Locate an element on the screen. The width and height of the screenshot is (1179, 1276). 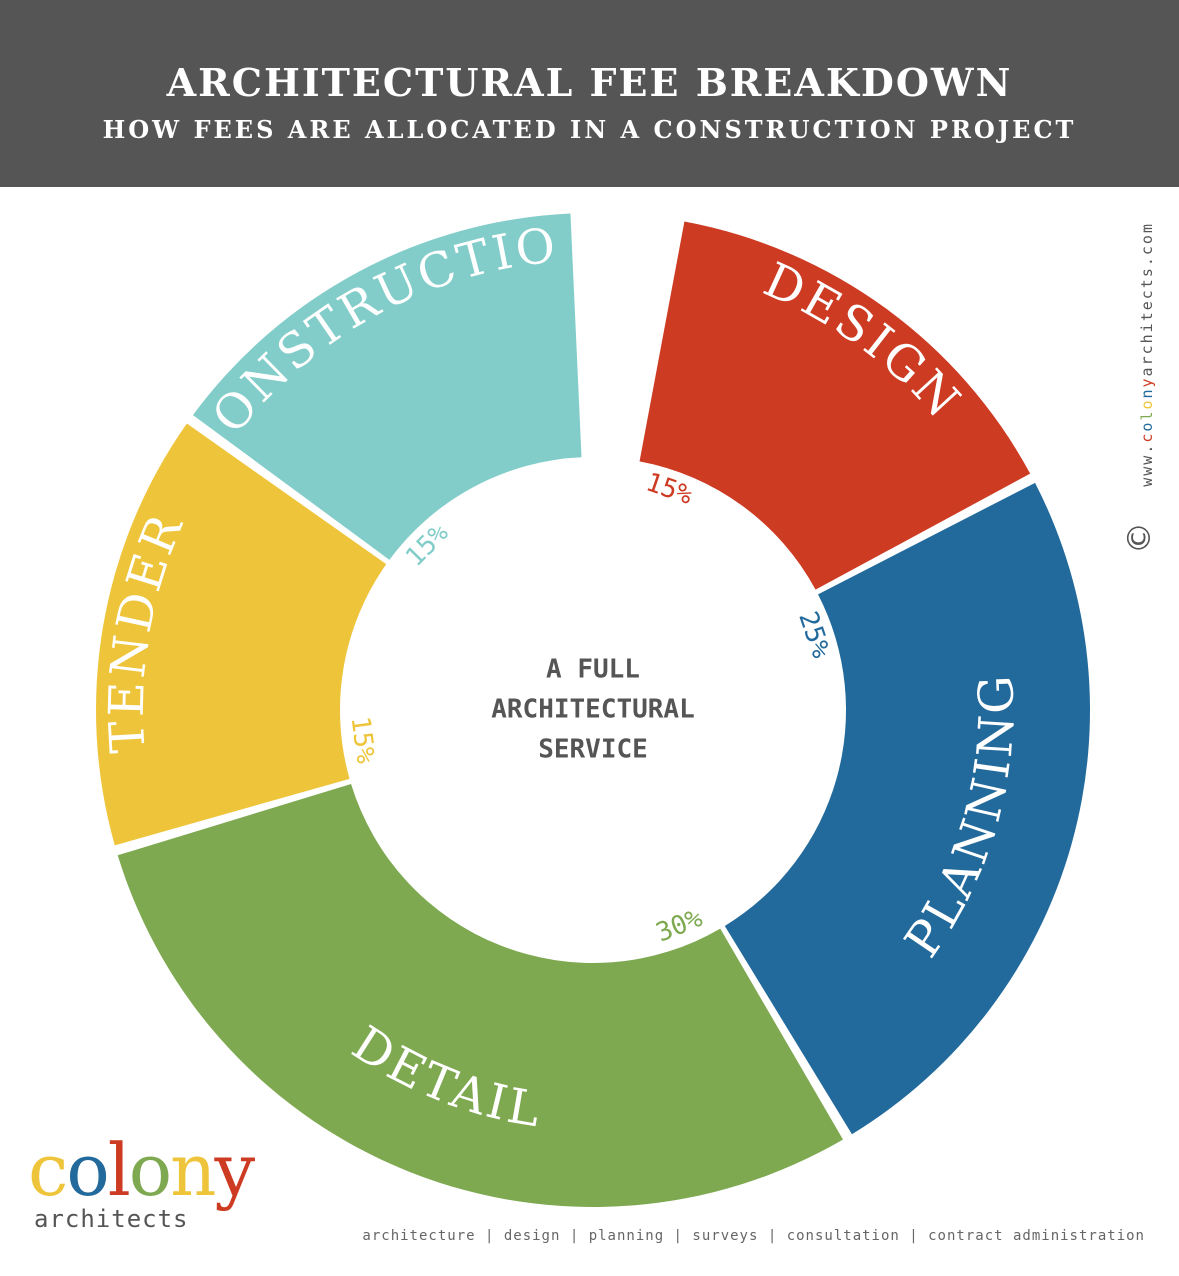
website-brand-letter: c is located at coordinates (1147, 437).